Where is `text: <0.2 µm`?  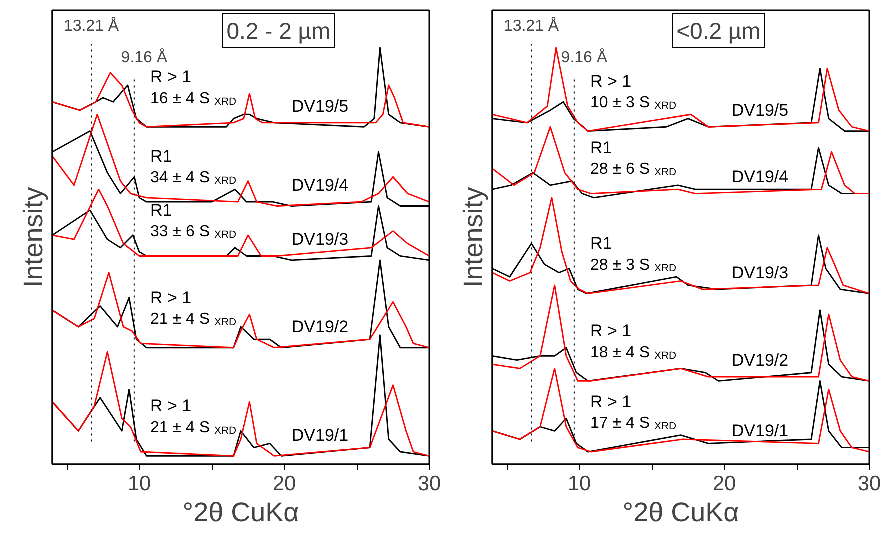 text: <0.2 µm is located at coordinates (718, 31).